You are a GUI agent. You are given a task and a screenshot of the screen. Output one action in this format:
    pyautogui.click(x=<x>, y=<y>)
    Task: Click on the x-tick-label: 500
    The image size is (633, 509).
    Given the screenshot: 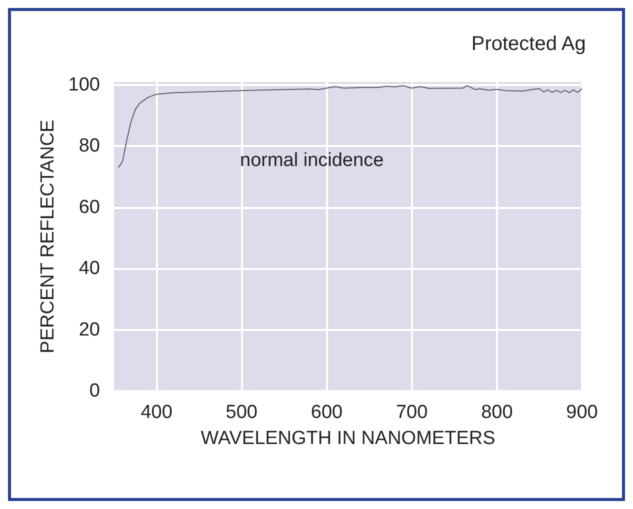 What is the action you would take?
    pyautogui.click(x=242, y=412)
    